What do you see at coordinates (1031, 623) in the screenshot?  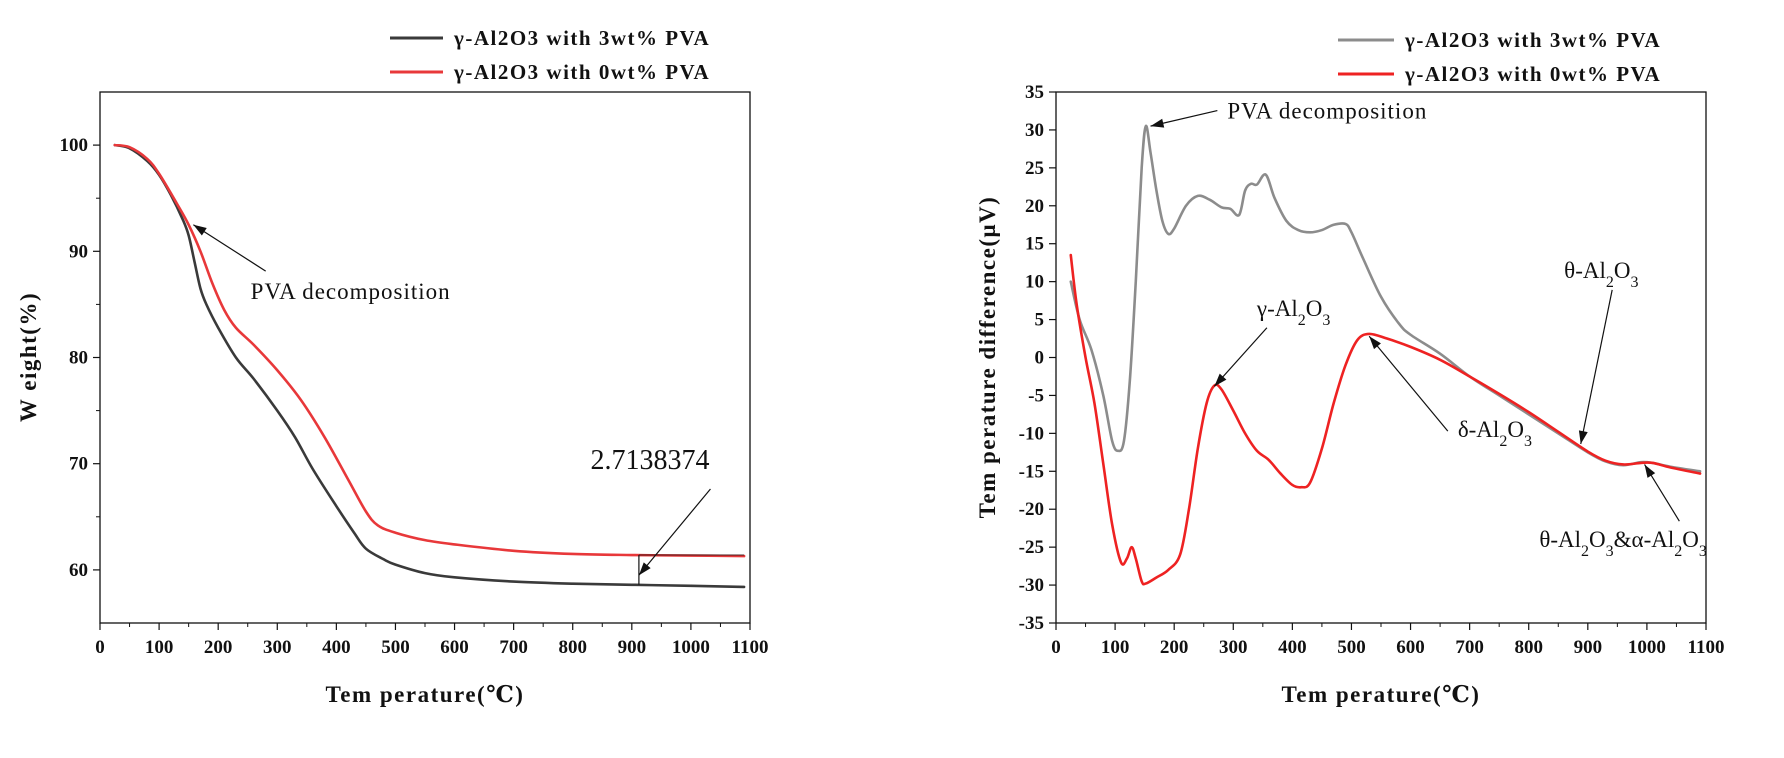 I see `y-tick-label: -35` at bounding box center [1031, 623].